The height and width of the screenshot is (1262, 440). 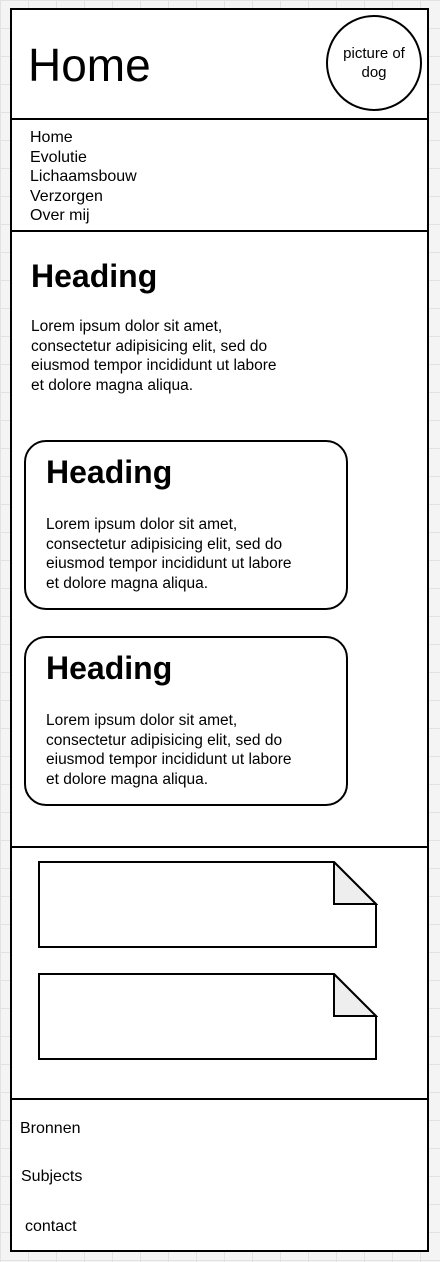 What do you see at coordinates (219, 1099) in the screenshot?
I see `footer-divider` at bounding box center [219, 1099].